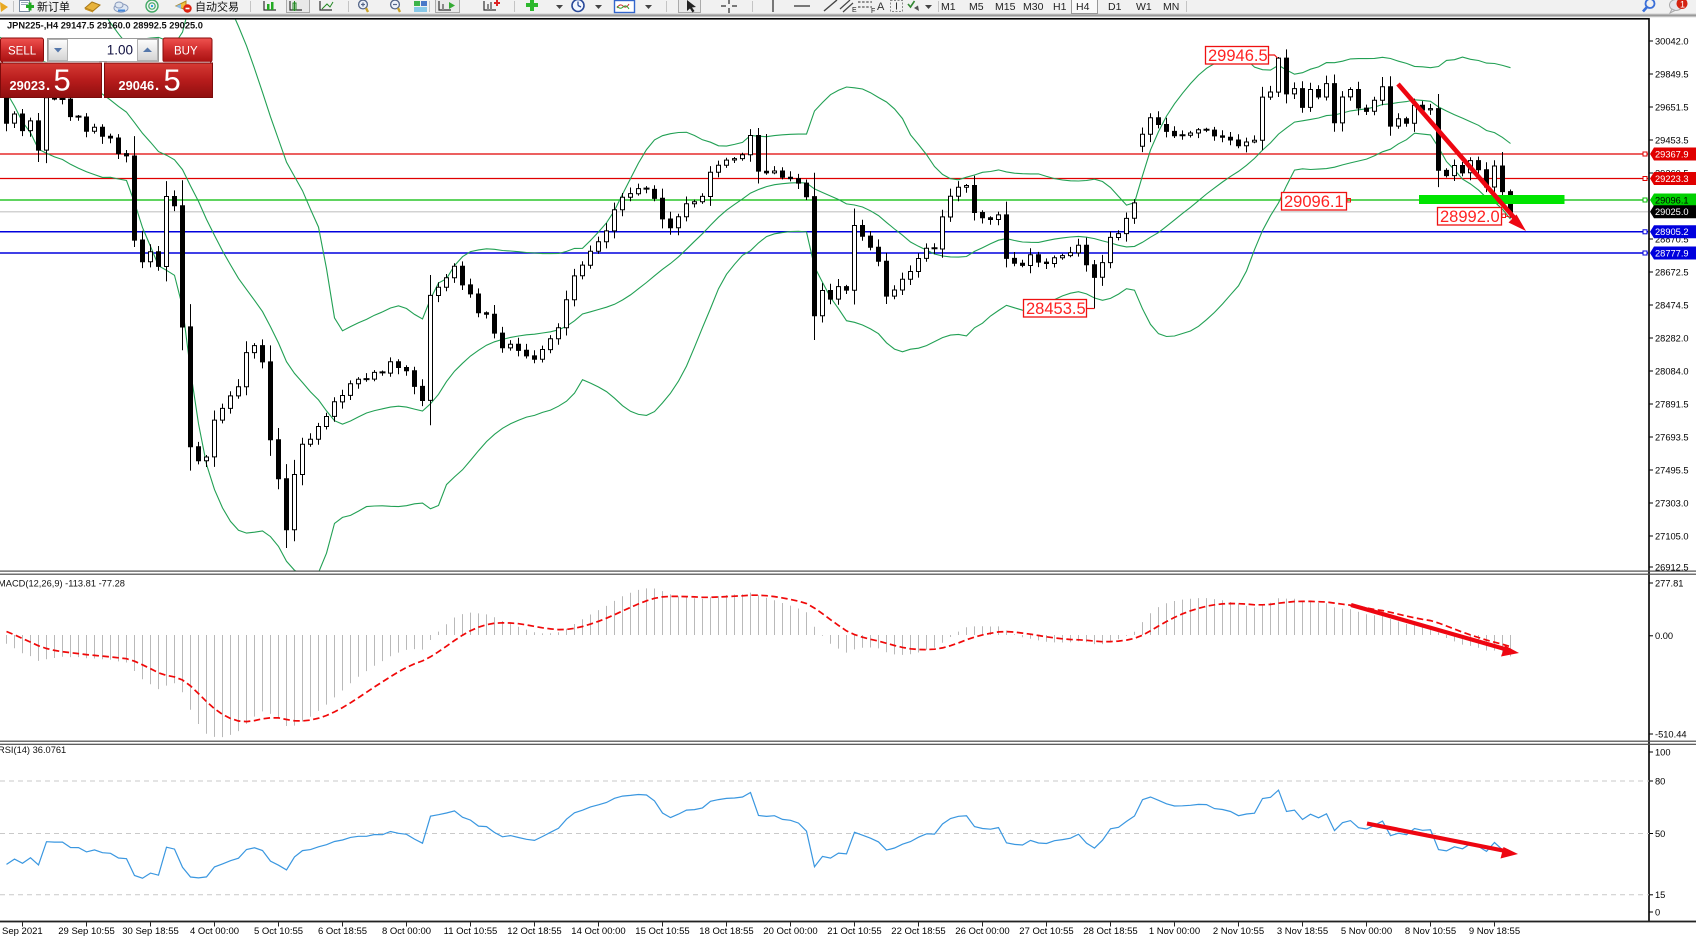 This screenshot has height=936, width=1696. I want to click on svg-text: H4, so click(1083, 7).